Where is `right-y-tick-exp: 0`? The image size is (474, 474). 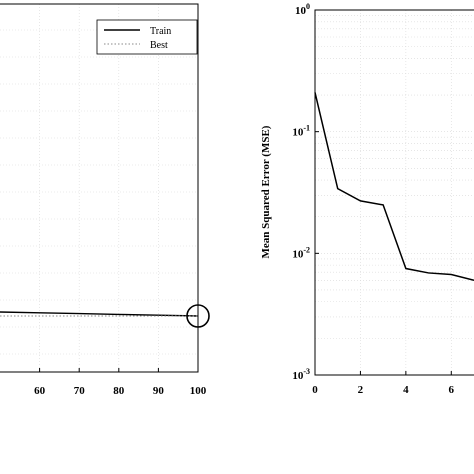 right-y-tick-exp: 0 is located at coordinates (308, 6).